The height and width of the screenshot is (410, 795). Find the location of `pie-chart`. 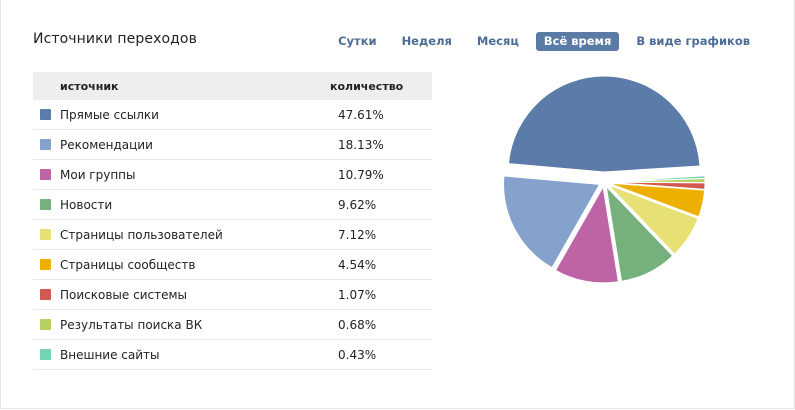

pie-chart is located at coordinates (604, 179).